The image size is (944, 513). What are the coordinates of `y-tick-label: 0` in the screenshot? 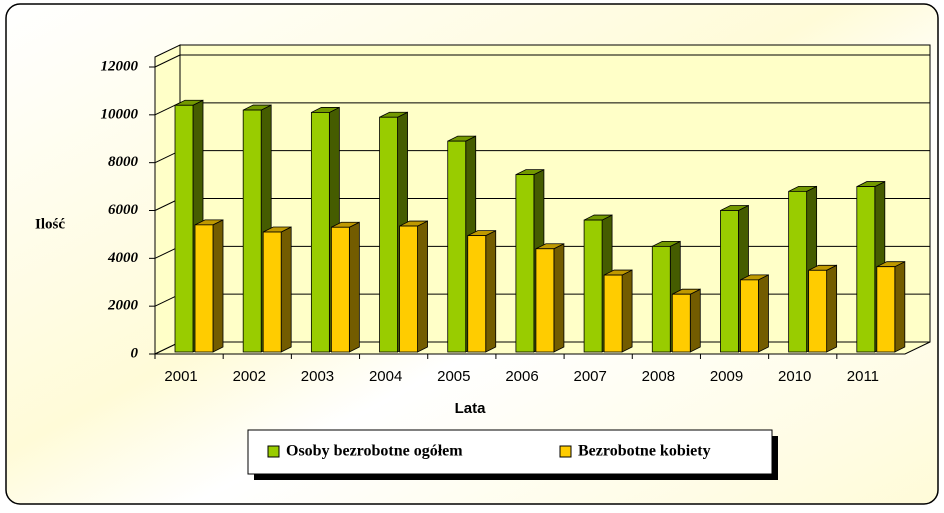 It's located at (135, 353).